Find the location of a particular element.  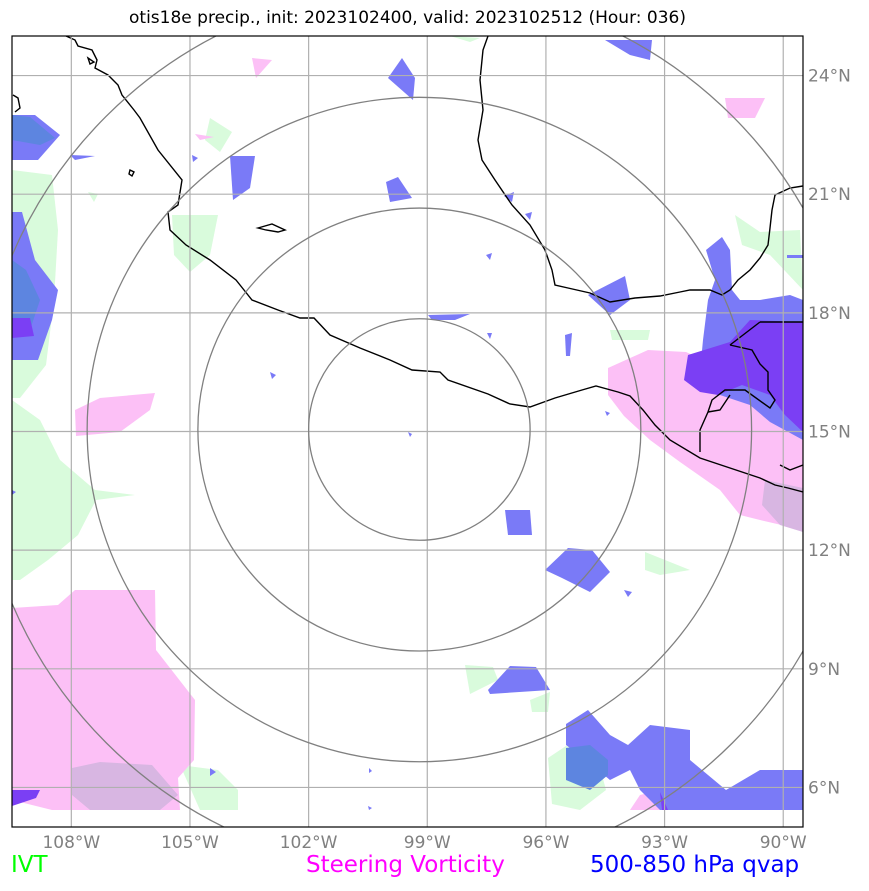

legend-qvap: 500-850 hPa qvap is located at coordinates (695, 865).